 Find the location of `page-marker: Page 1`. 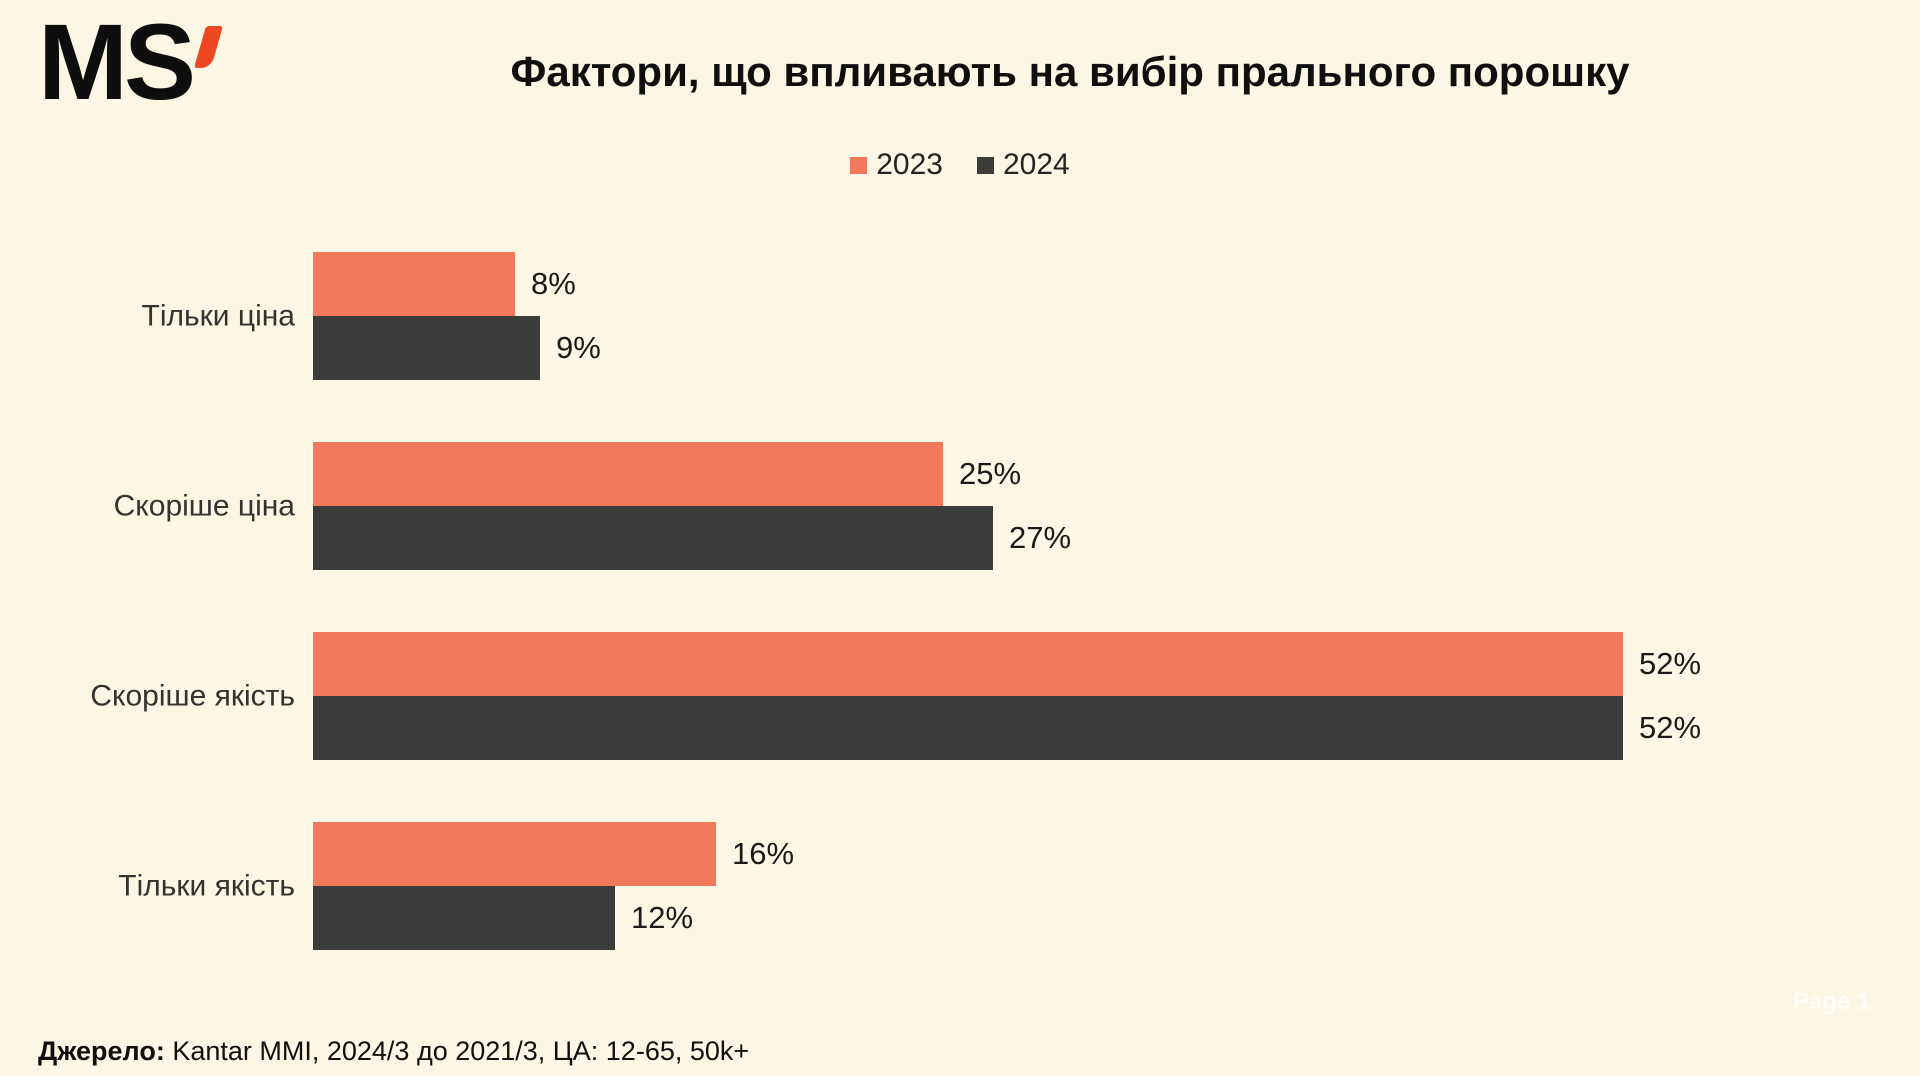

page-marker: Page 1 is located at coordinates (1832, 1001).